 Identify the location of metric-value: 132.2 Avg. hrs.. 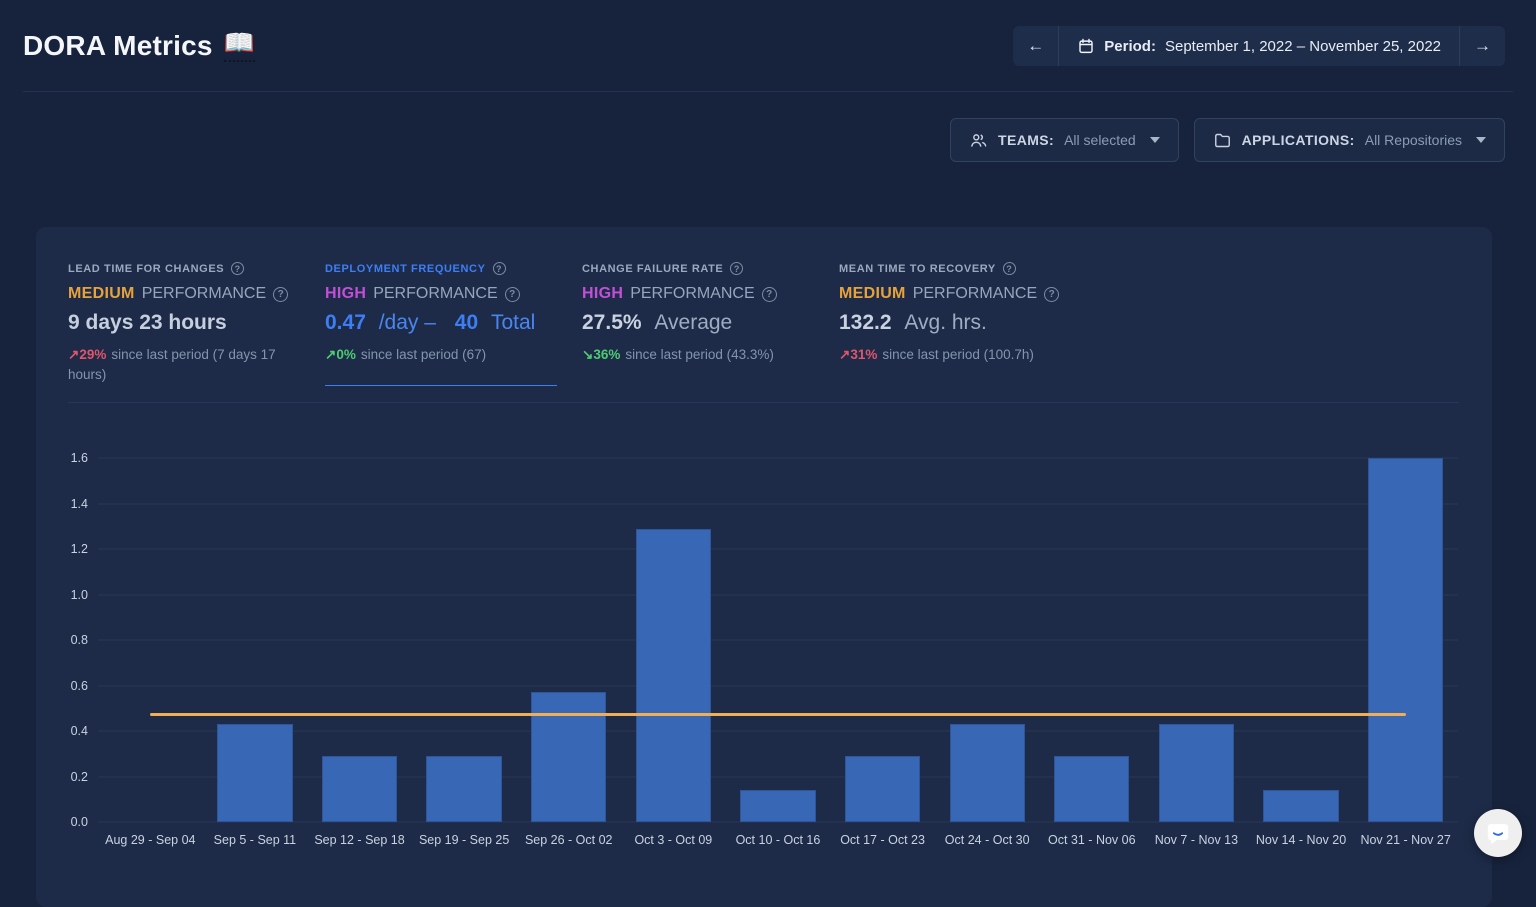
(956, 323).